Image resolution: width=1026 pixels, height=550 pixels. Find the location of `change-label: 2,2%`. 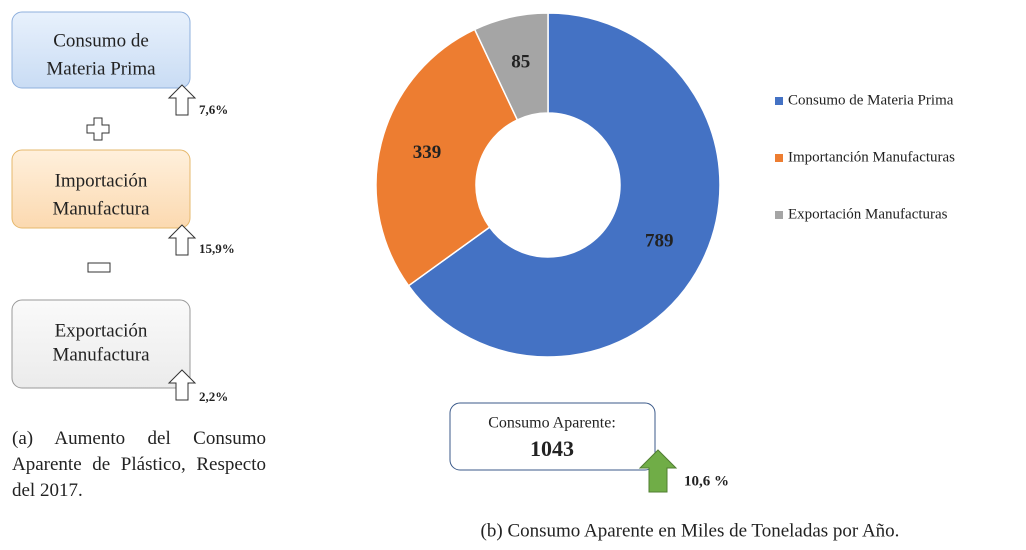

change-label: 2,2% is located at coordinates (213, 396).